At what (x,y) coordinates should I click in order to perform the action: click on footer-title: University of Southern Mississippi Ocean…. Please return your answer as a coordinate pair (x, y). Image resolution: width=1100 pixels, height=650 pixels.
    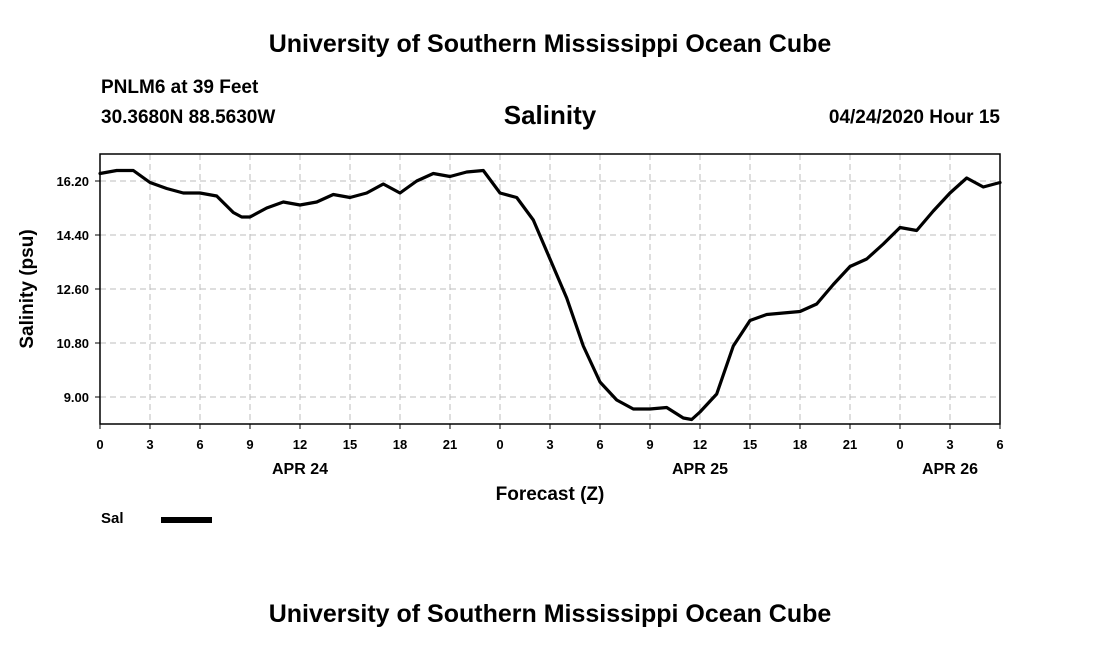
    Looking at the image, I should click on (550, 614).